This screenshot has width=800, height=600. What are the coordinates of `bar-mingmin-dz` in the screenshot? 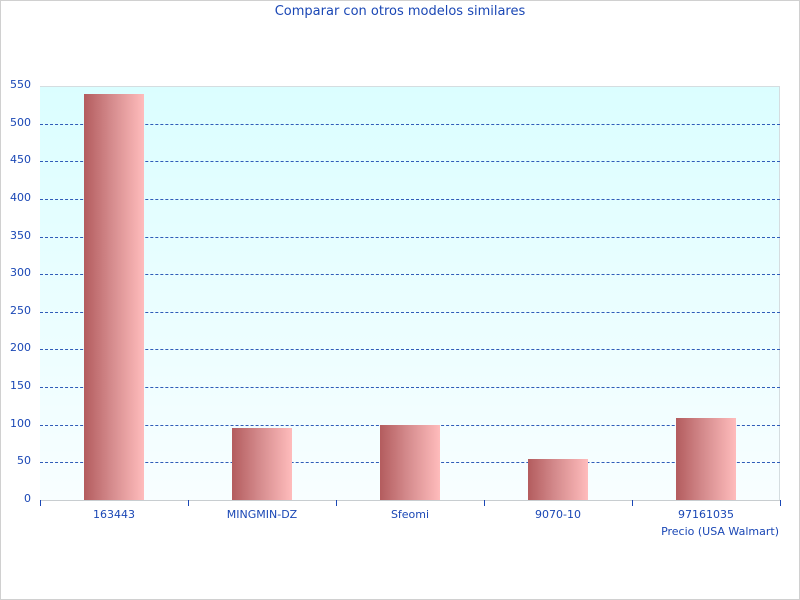 It's located at (262, 464).